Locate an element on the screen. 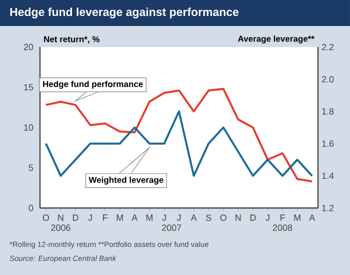 The width and height of the screenshot is (350, 275). text: 2007 is located at coordinates (172, 227).